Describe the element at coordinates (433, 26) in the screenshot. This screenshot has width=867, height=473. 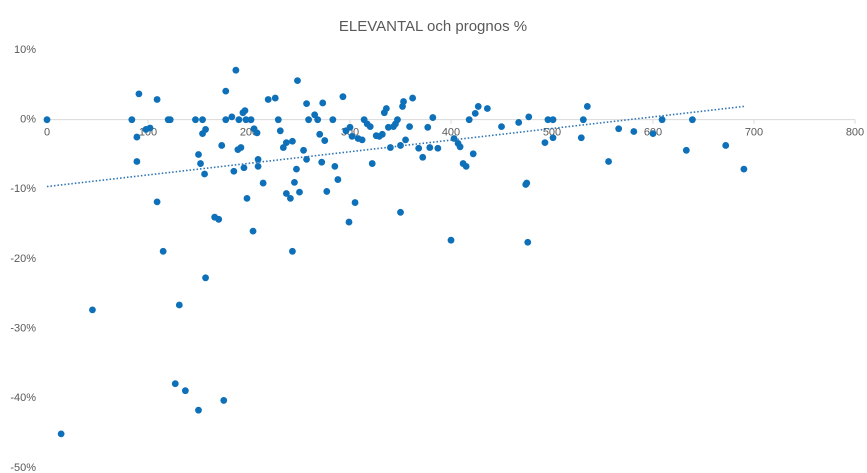
I see `chart-title: ELEVANTAL och prognos %` at that location.